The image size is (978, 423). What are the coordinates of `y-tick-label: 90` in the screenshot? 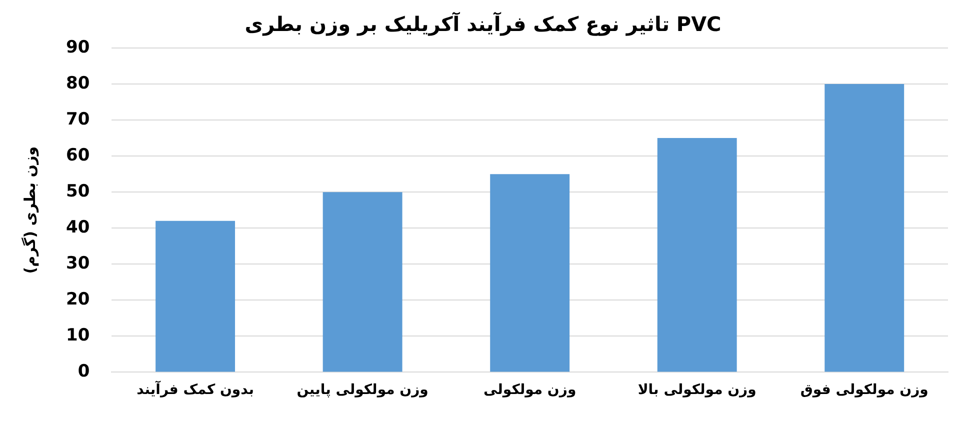 It's located at (78, 47).